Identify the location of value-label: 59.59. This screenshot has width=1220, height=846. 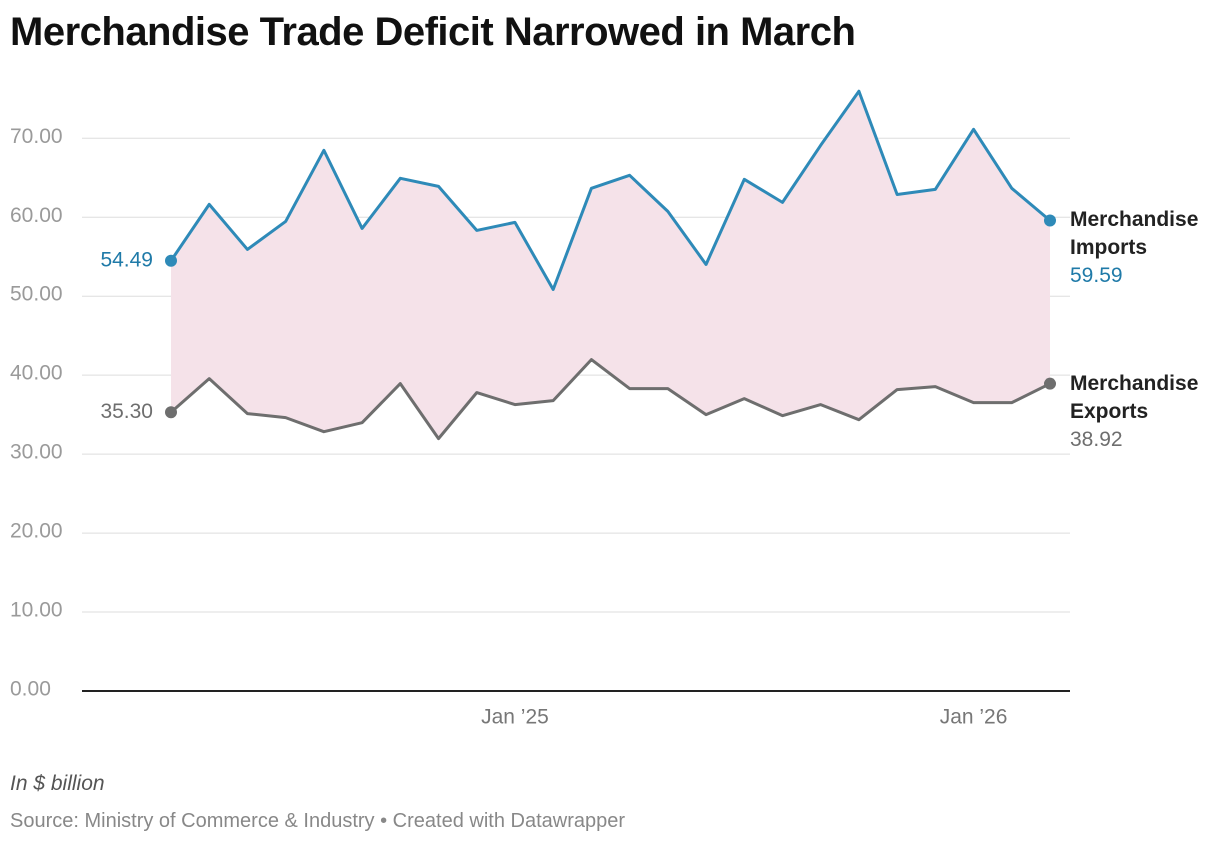
(1096, 276).